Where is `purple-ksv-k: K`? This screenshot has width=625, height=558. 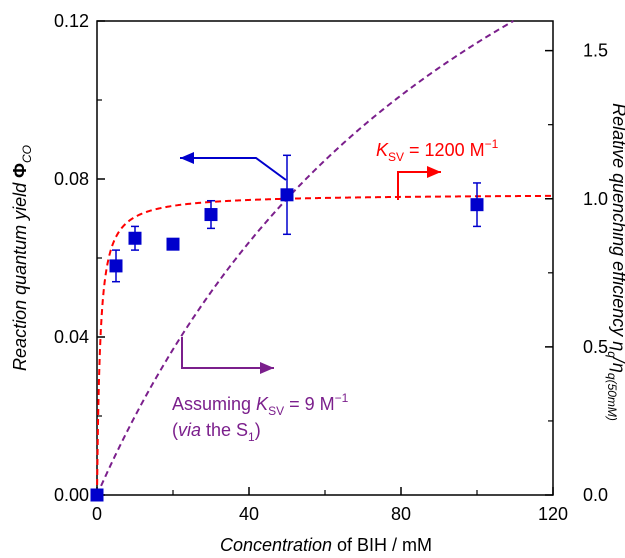 purple-ksv-k: K is located at coordinates (262, 404).